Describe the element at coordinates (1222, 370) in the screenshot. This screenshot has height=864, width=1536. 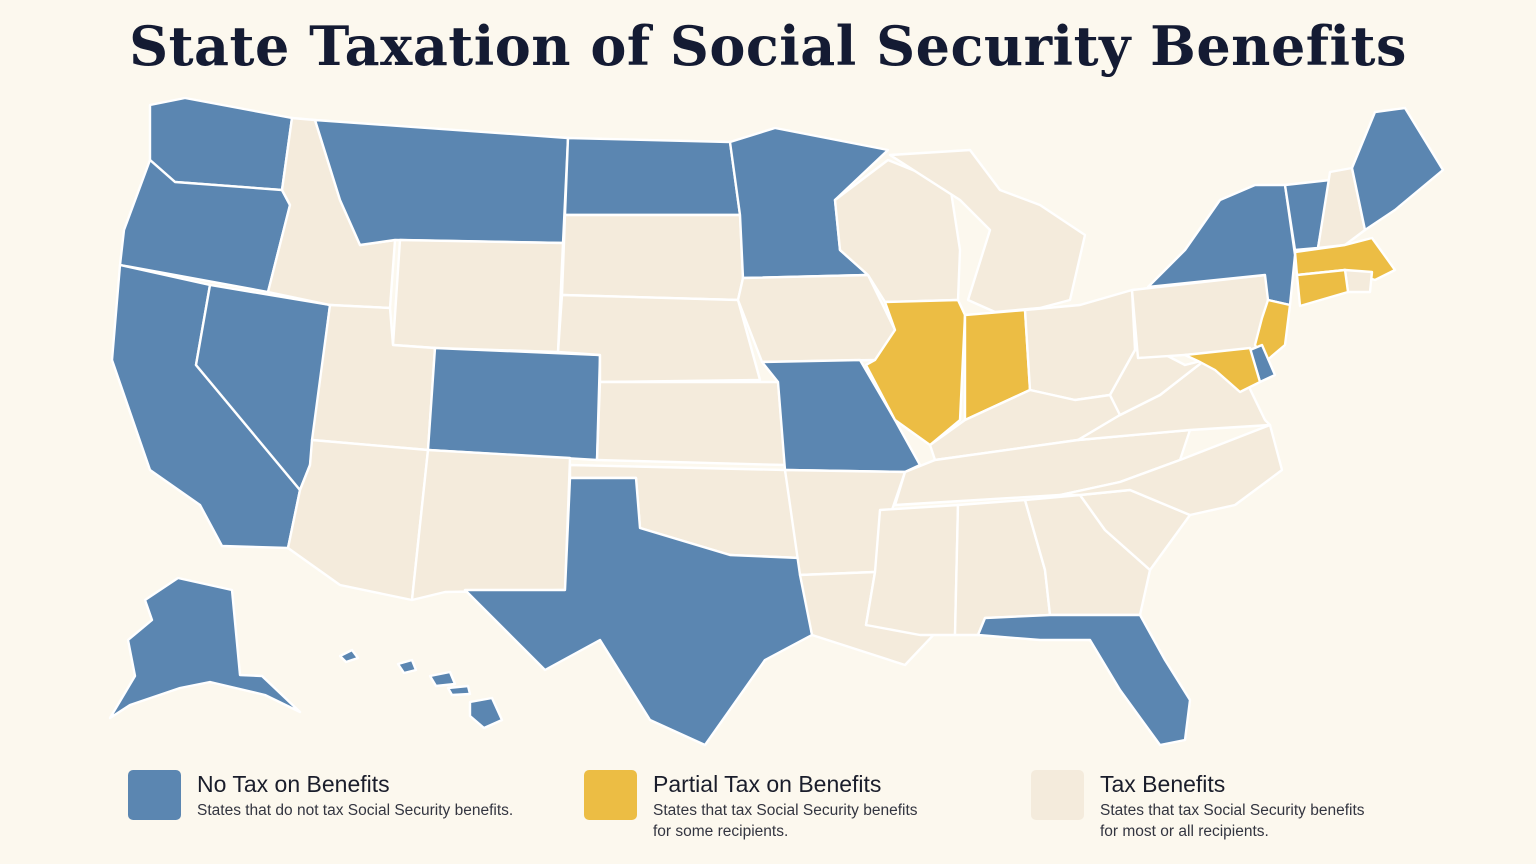
I see `state-md` at that location.